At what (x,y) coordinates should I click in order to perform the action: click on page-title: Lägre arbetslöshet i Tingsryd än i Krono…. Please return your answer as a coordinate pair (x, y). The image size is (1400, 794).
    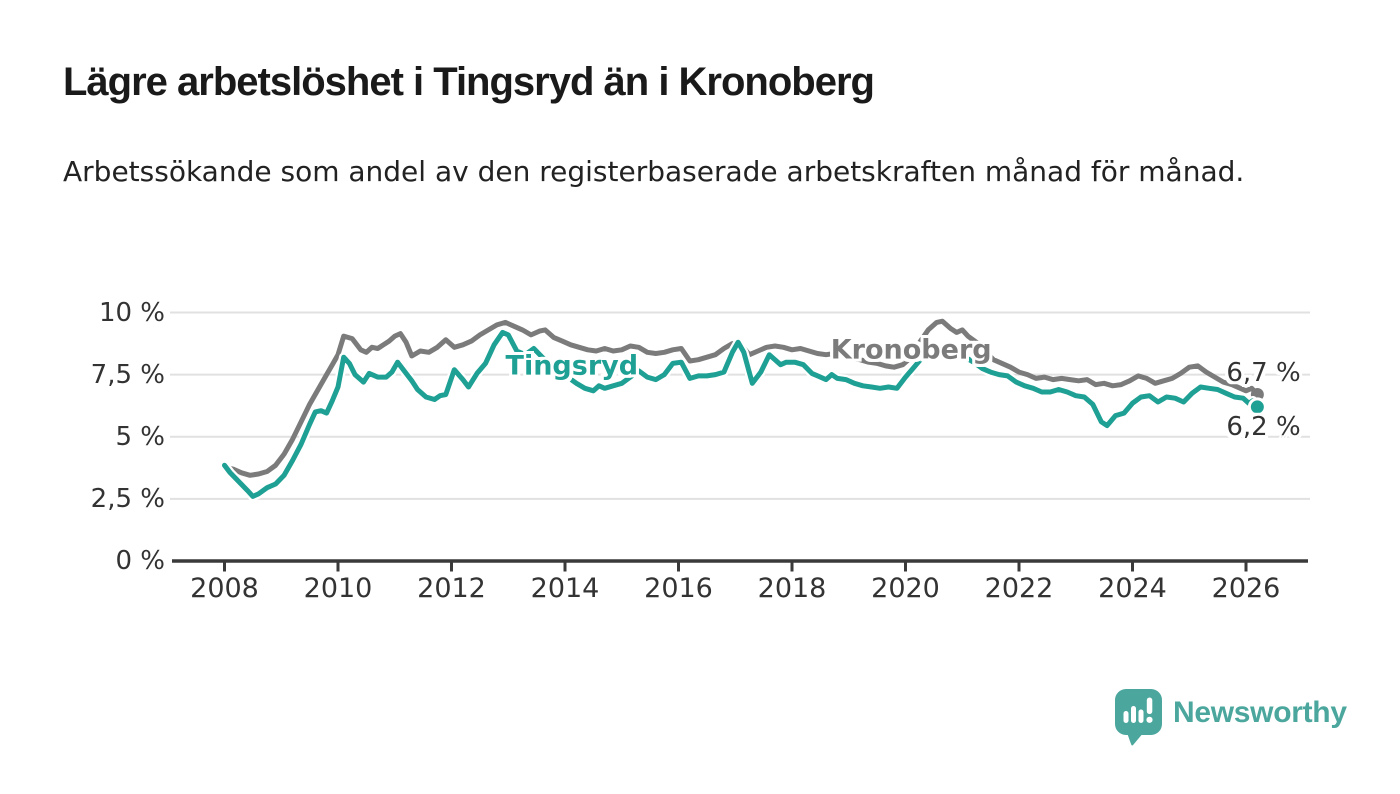
    Looking at the image, I should click on (469, 82).